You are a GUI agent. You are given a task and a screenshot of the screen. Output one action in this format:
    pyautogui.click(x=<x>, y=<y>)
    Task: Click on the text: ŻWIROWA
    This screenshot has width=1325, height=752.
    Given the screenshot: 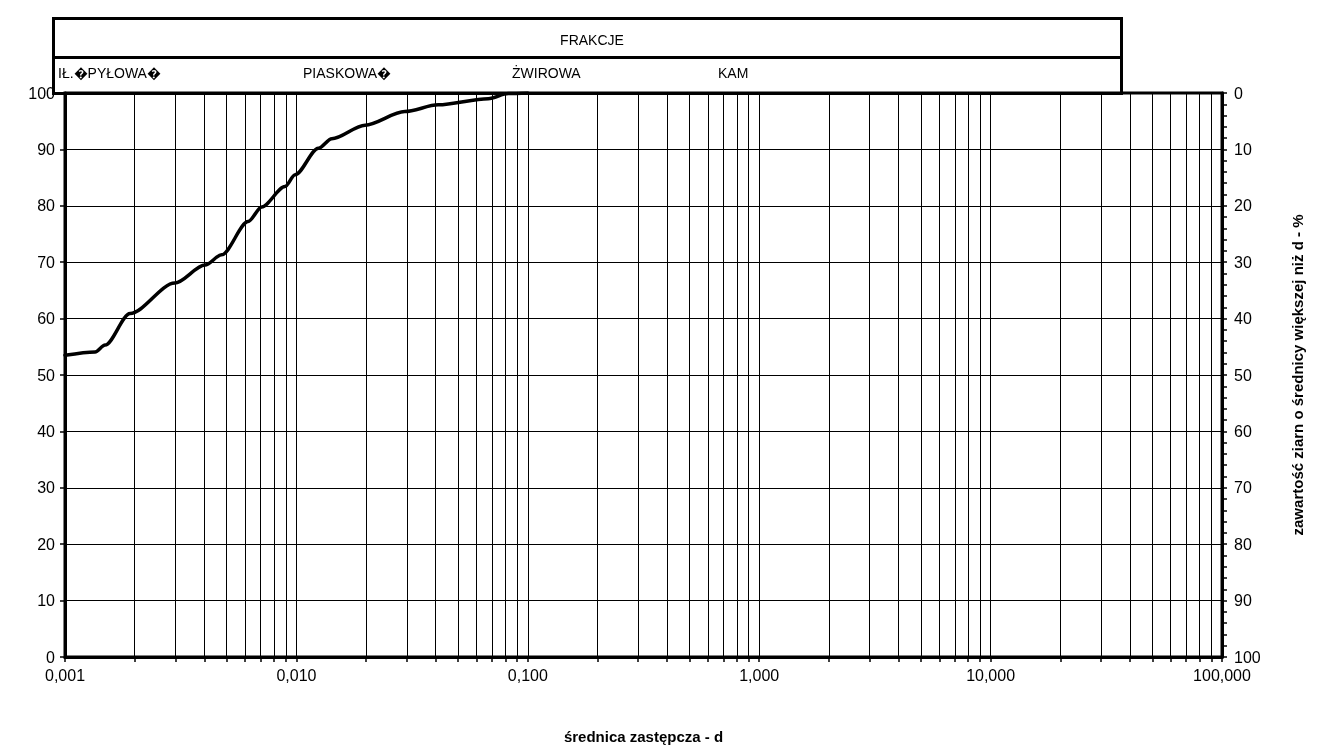 What is the action you would take?
    pyautogui.click(x=547, y=72)
    